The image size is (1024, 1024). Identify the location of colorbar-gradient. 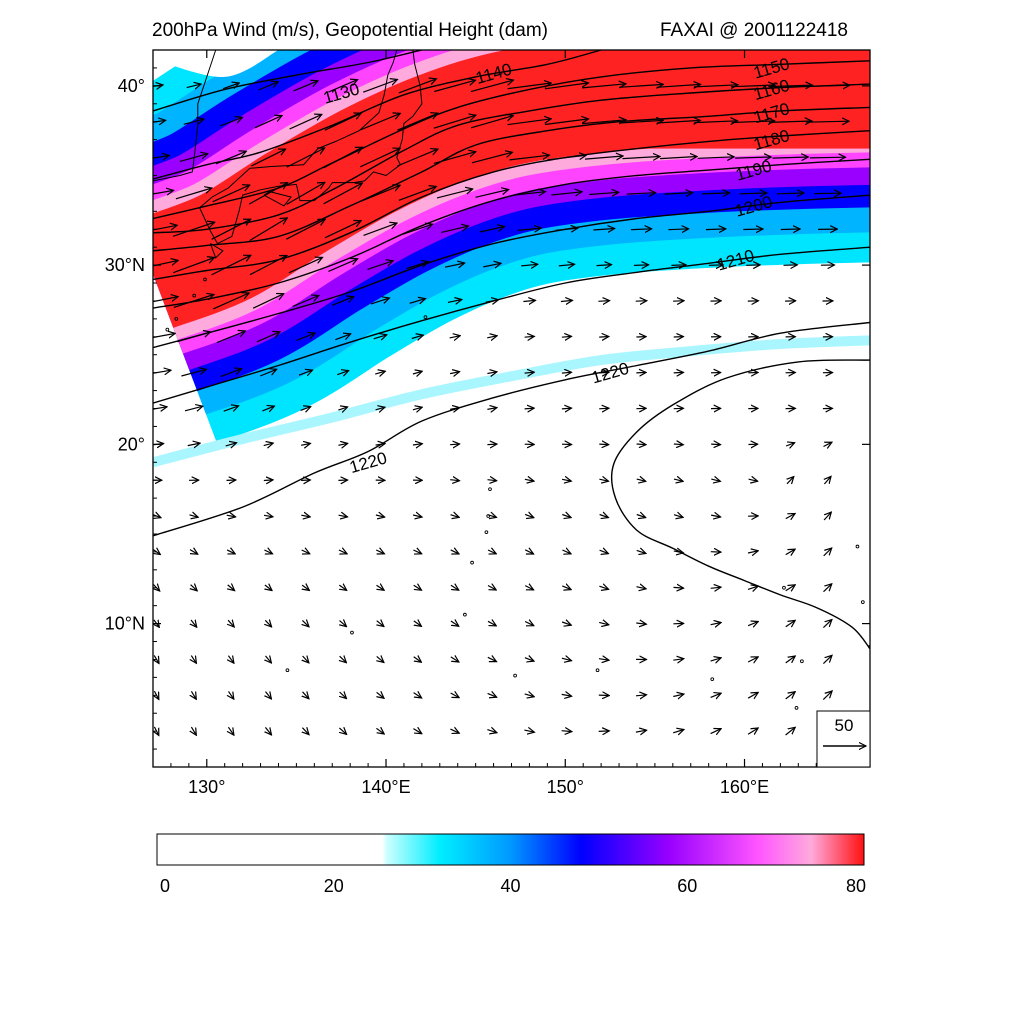
(510, 849).